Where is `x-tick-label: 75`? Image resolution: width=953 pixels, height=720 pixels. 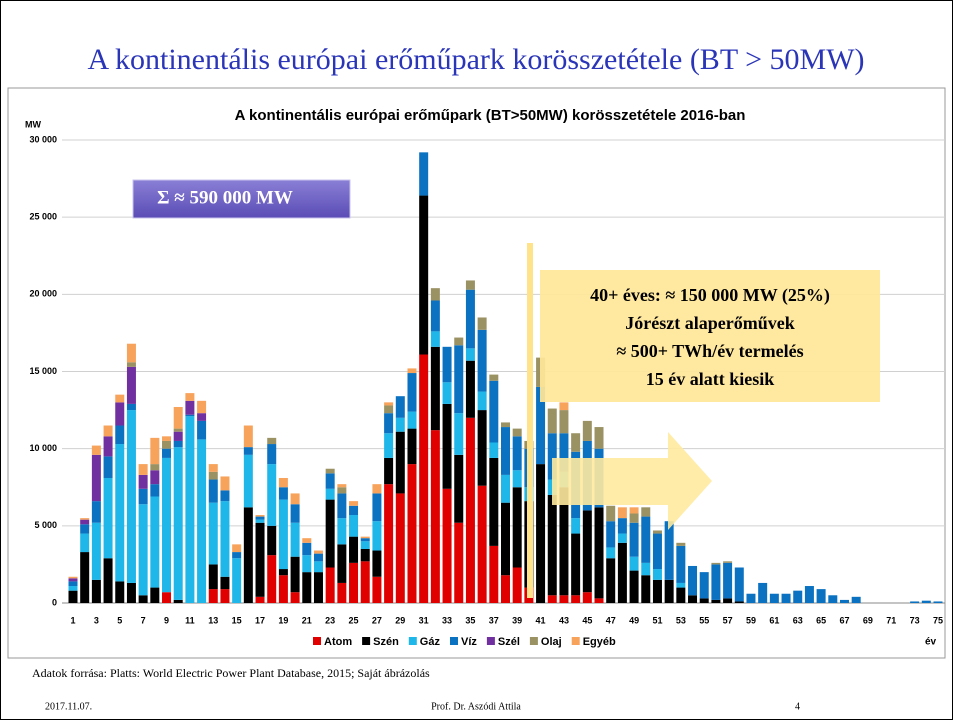 x-tick-label: 75 is located at coordinates (938, 620).